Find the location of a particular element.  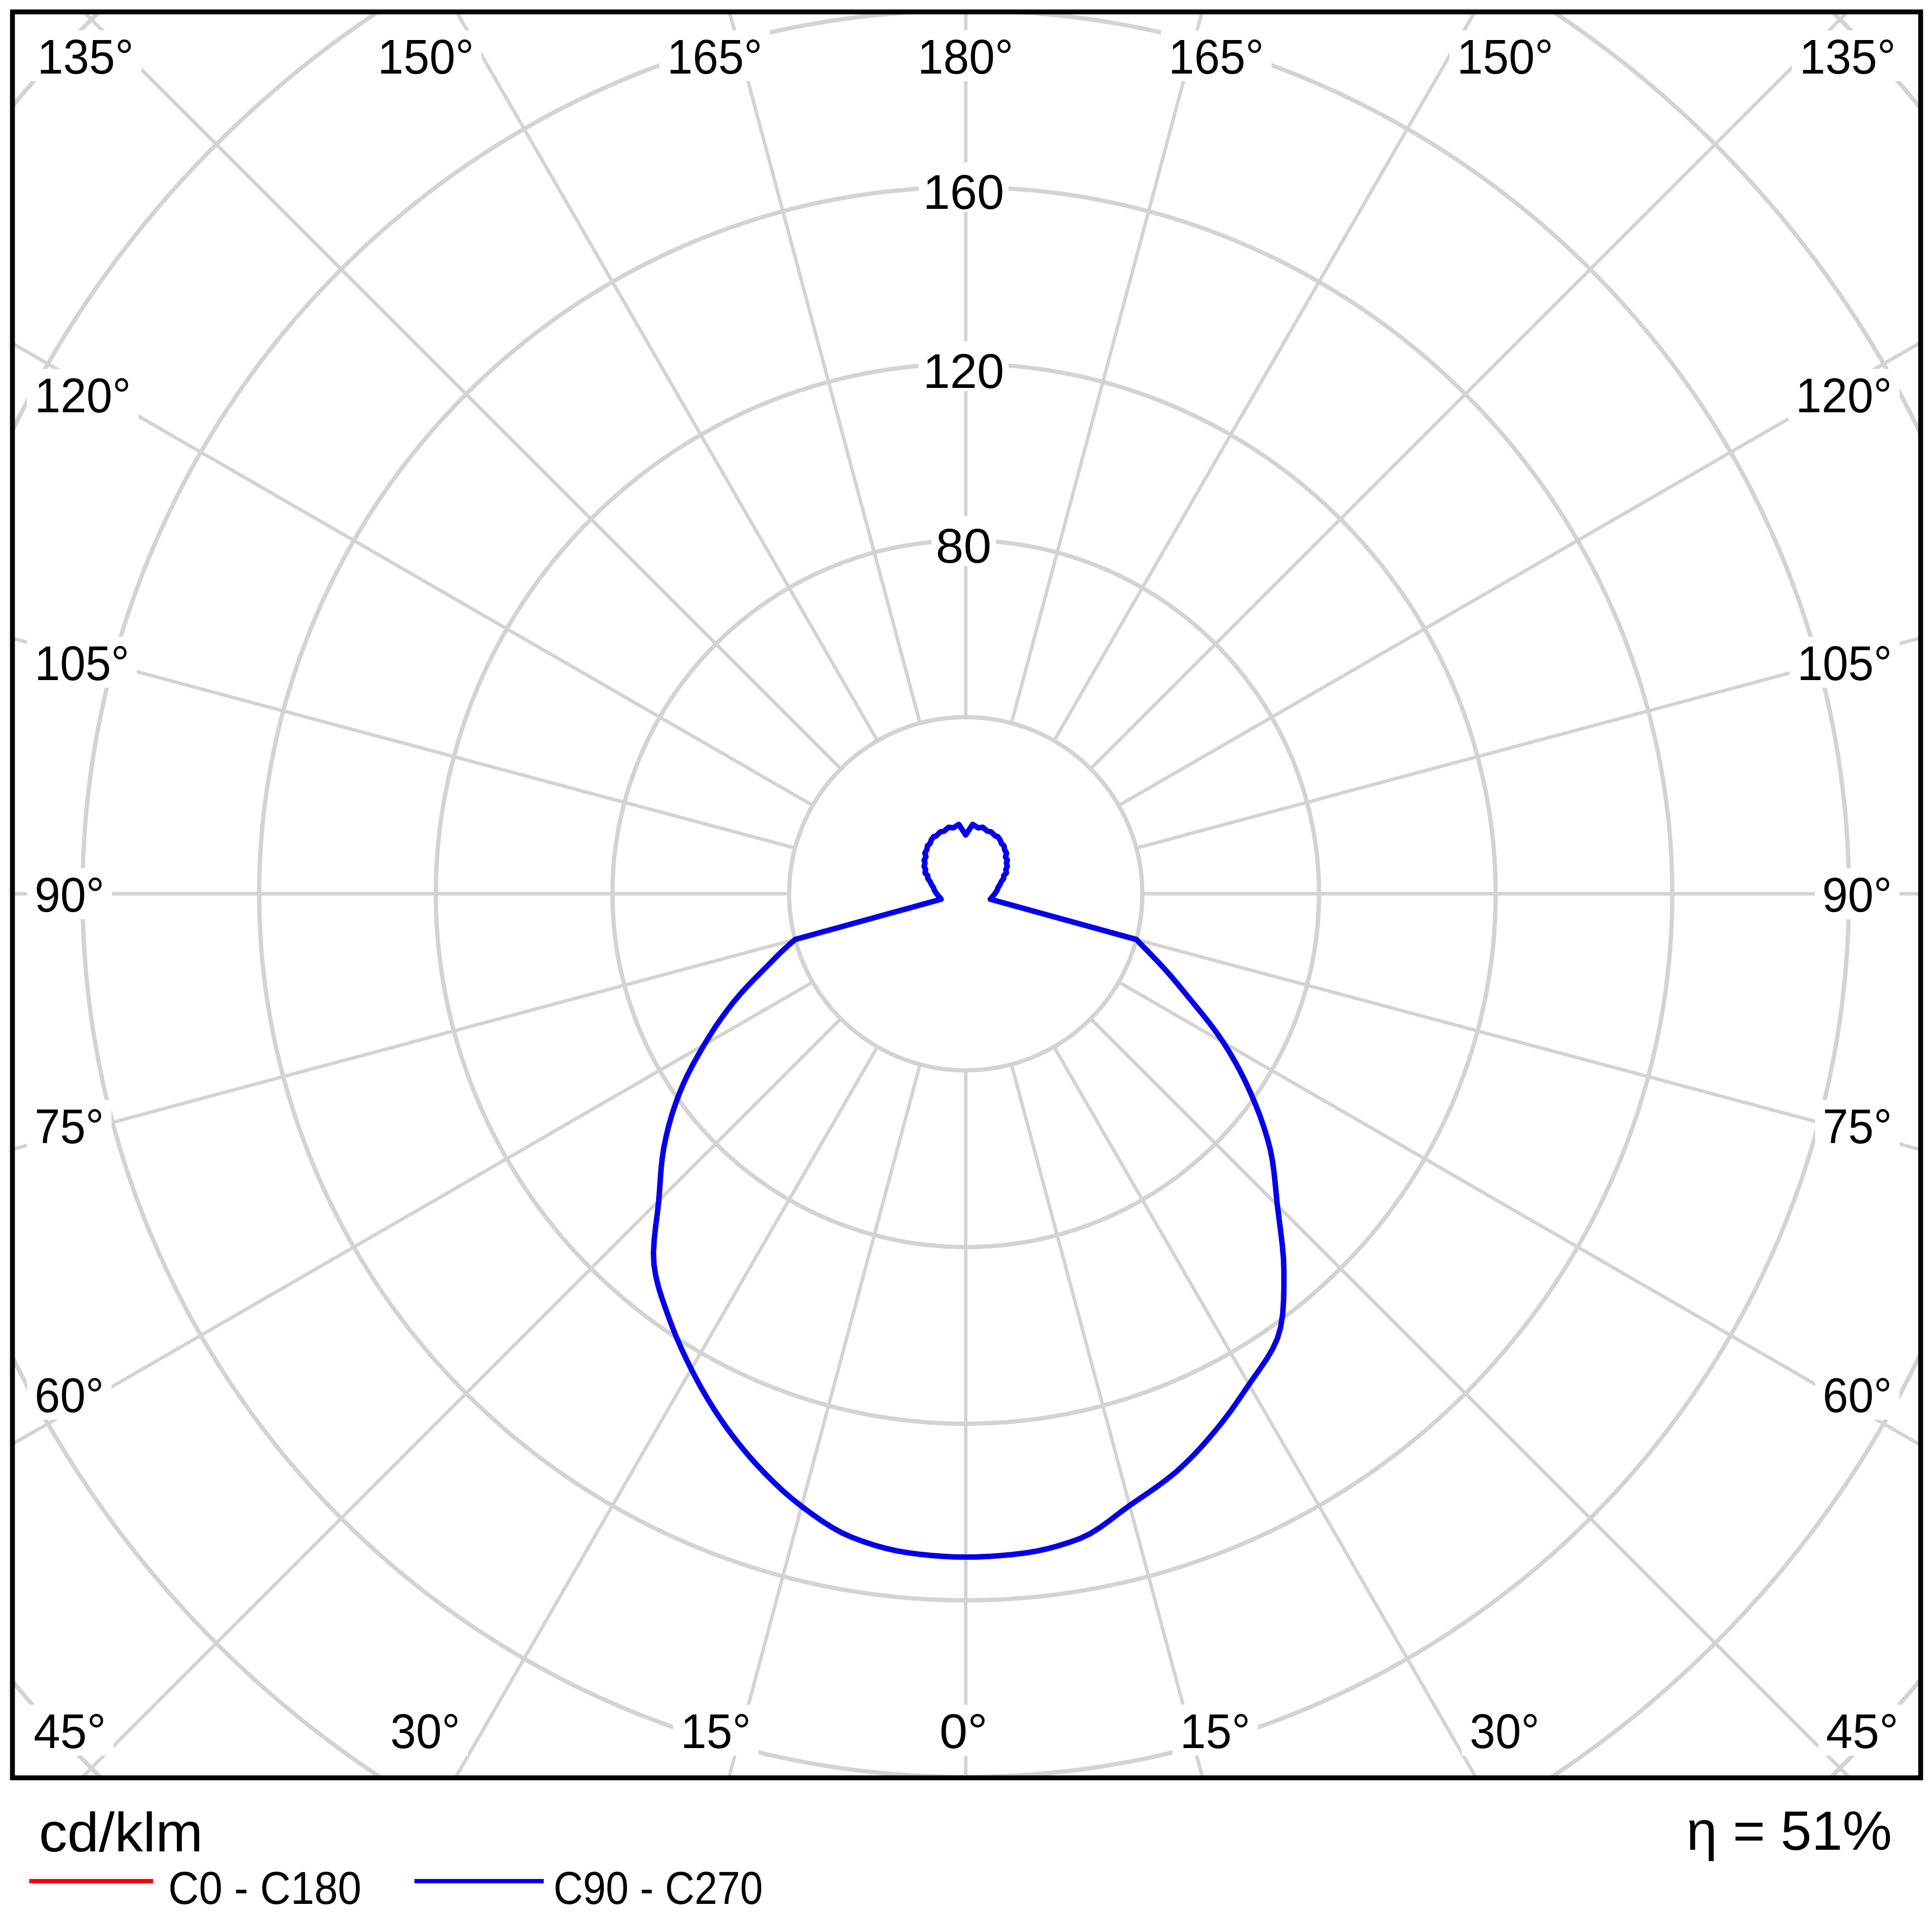

svg-text: 0° is located at coordinates (964, 1732).